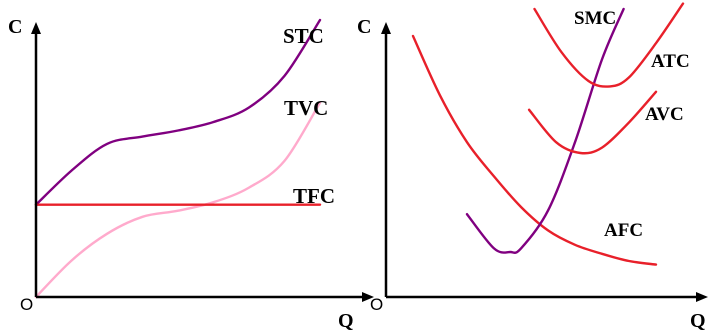  Describe the element at coordinates (670, 61) in the screenshot. I see `series-label-atc: ATC` at that location.